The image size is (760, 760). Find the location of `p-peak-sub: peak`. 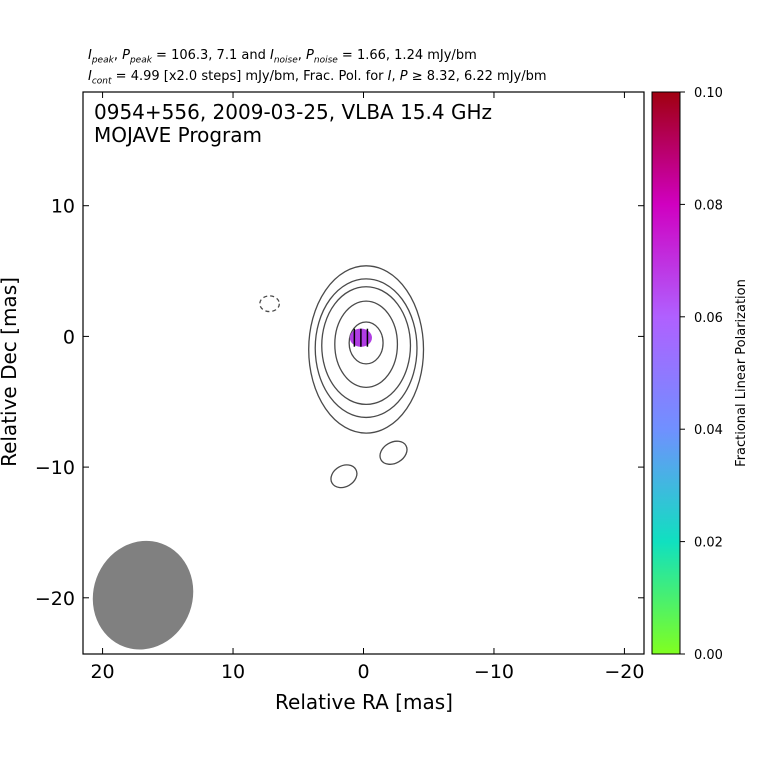

p-peak-sub: peak is located at coordinates (140, 60).